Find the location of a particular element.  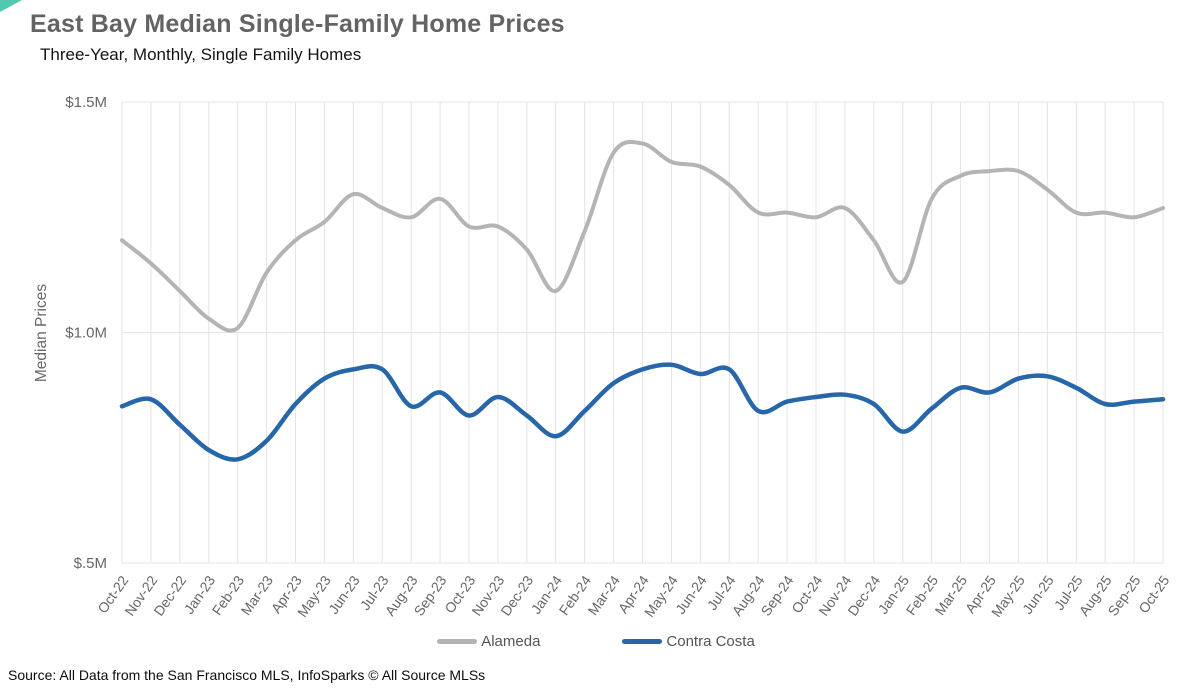

contra-costa-line is located at coordinates (642, 412).